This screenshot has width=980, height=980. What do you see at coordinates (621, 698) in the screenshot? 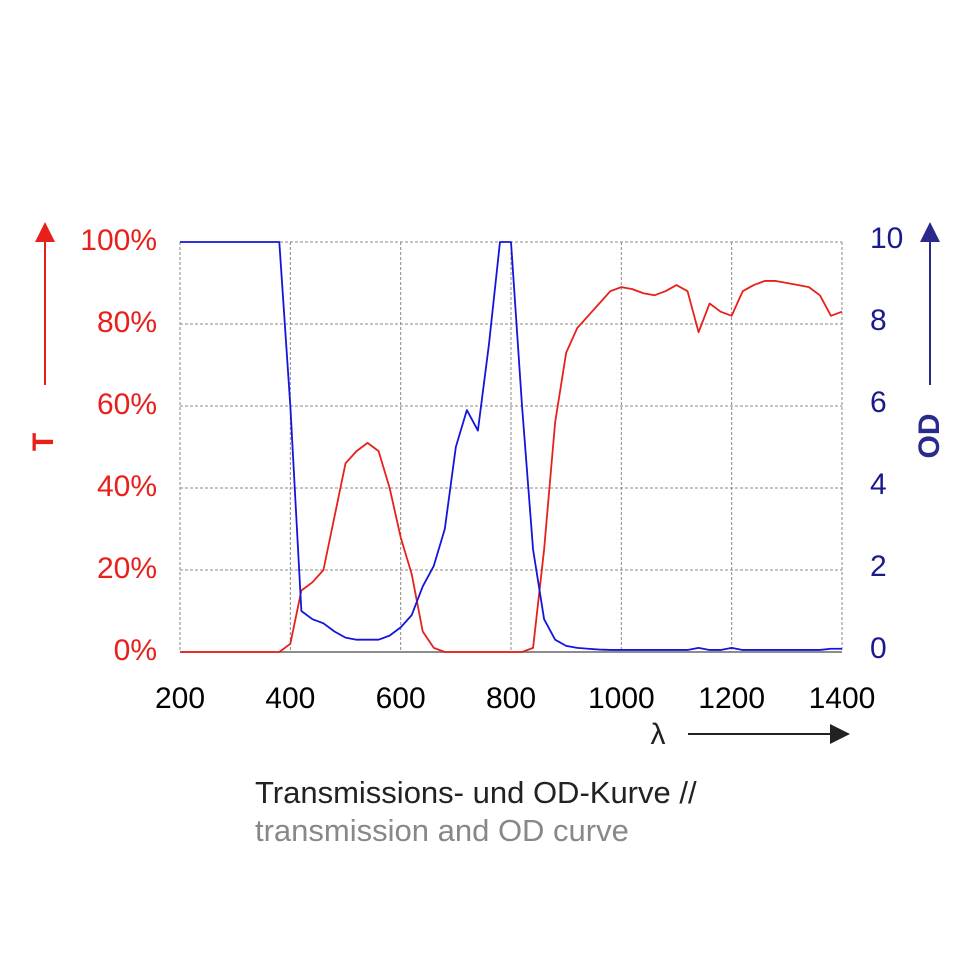
I see `x-tick-label: 1000` at bounding box center [621, 698].